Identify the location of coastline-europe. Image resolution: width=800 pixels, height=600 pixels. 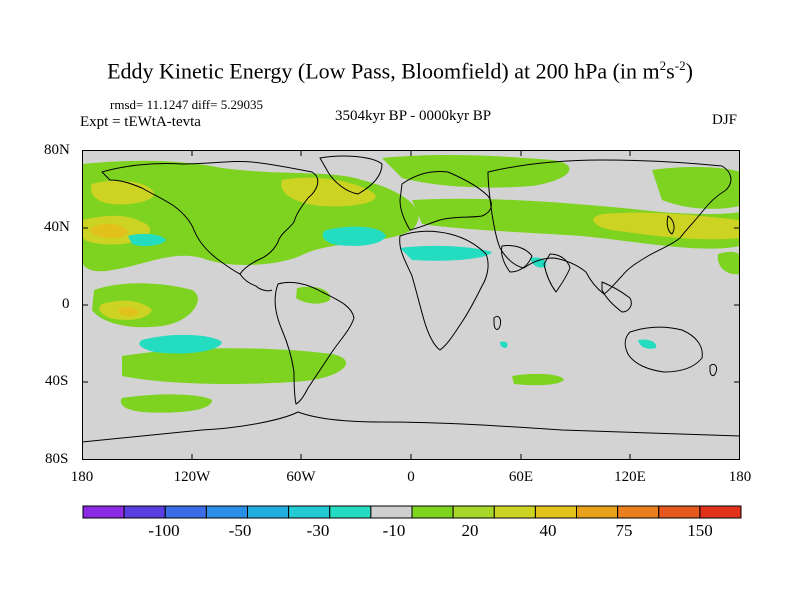
(445, 201).